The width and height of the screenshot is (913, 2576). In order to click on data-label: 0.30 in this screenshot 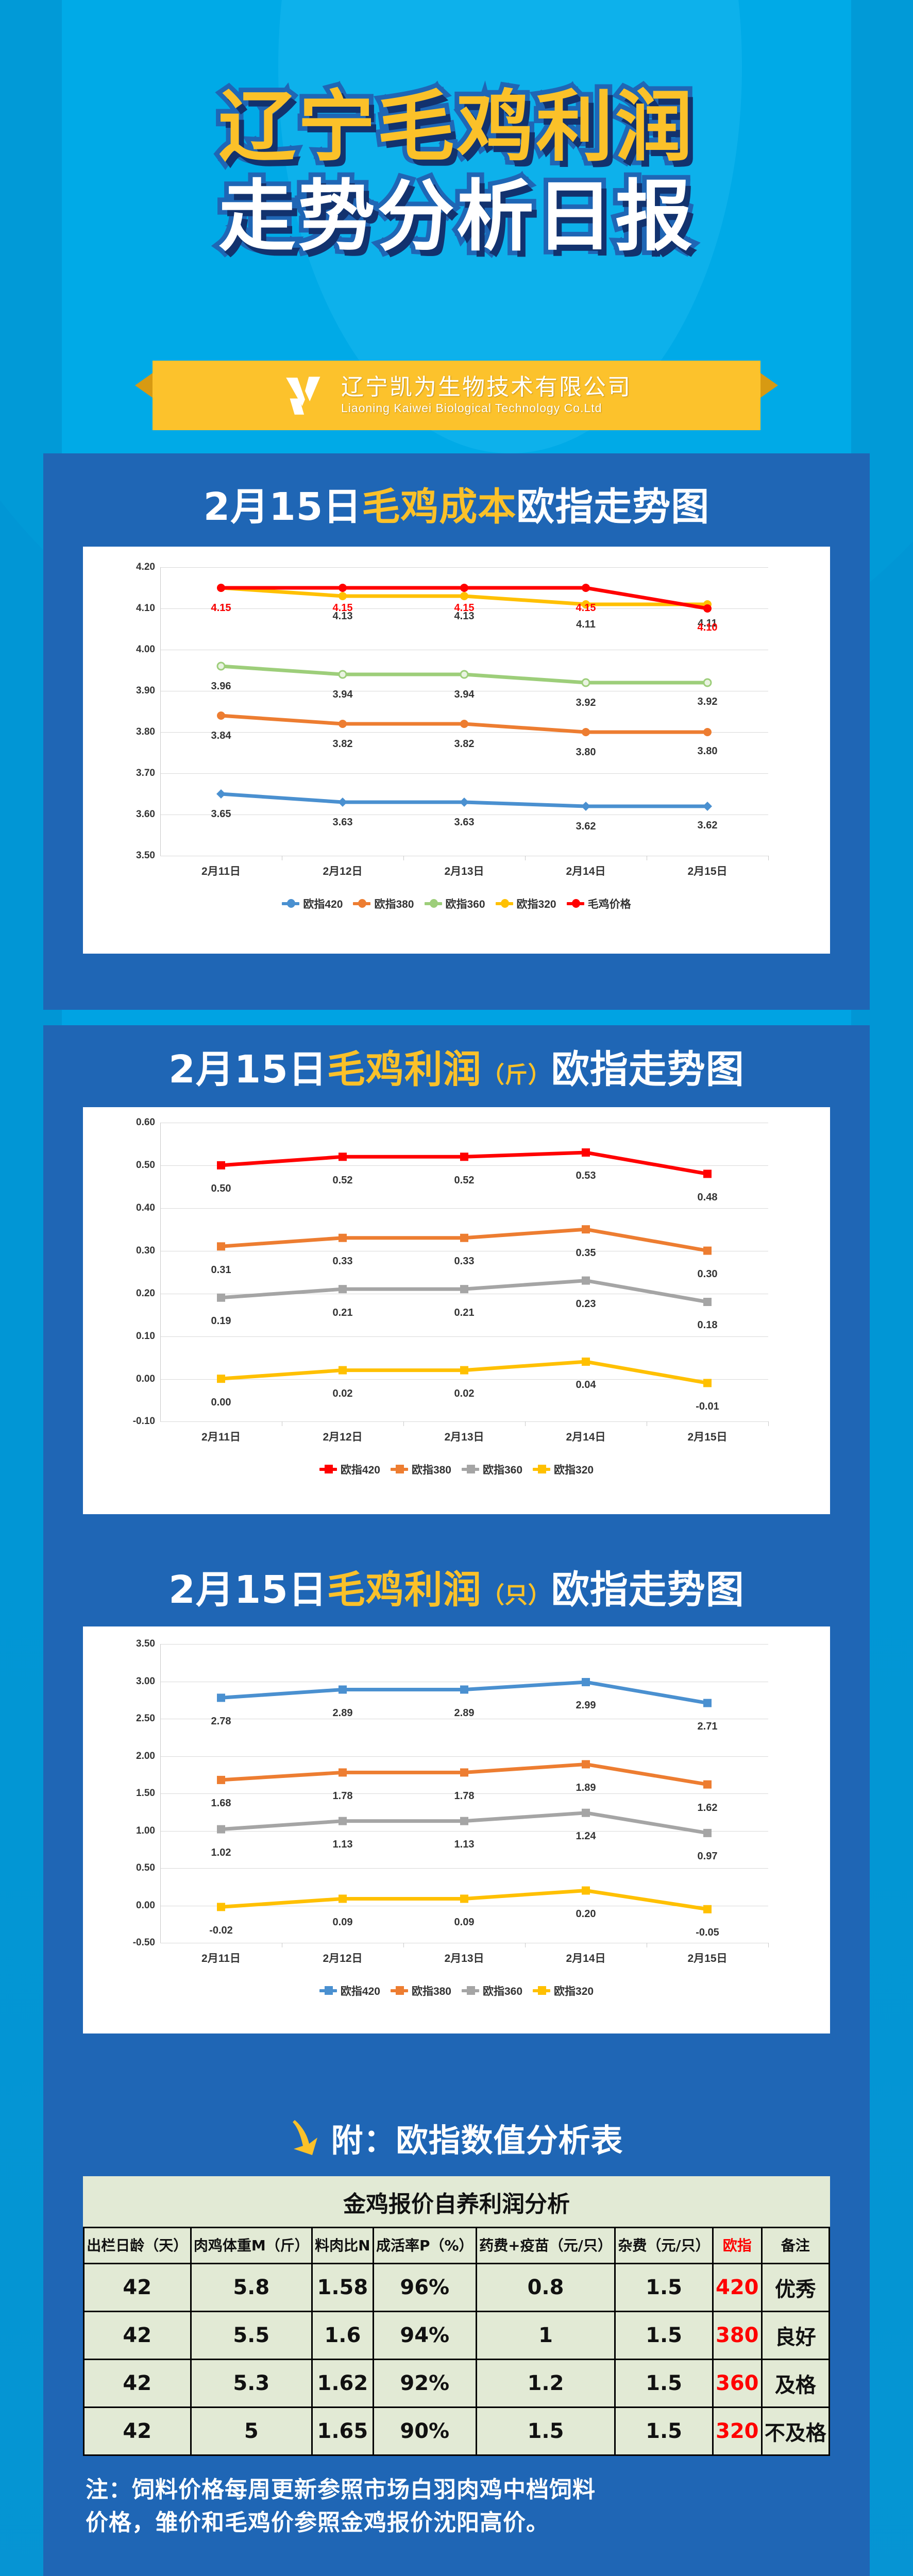, I will do `click(707, 1274)`.